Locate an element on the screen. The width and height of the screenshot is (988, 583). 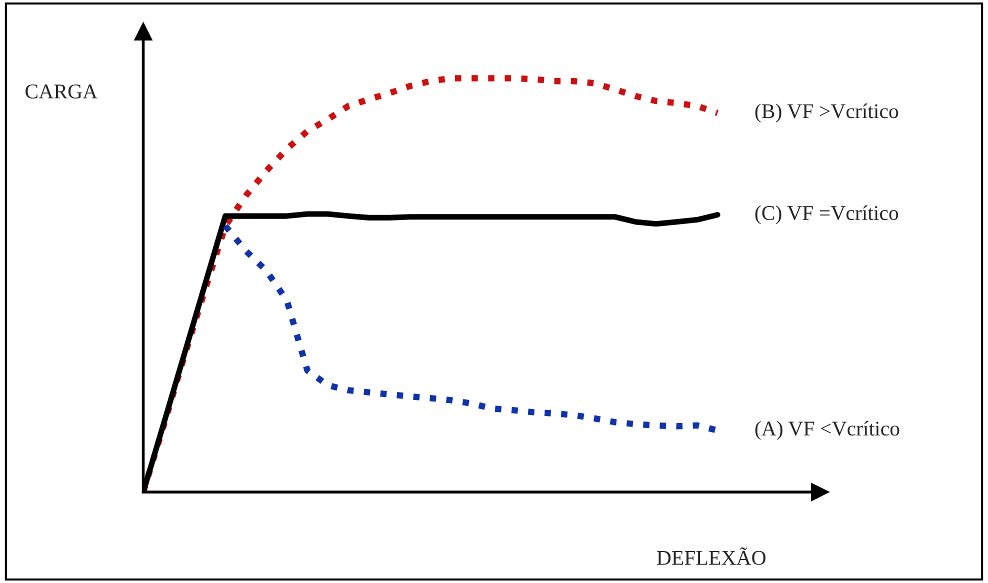
series-label: (A) VF <Vcrítico is located at coordinates (827, 430).